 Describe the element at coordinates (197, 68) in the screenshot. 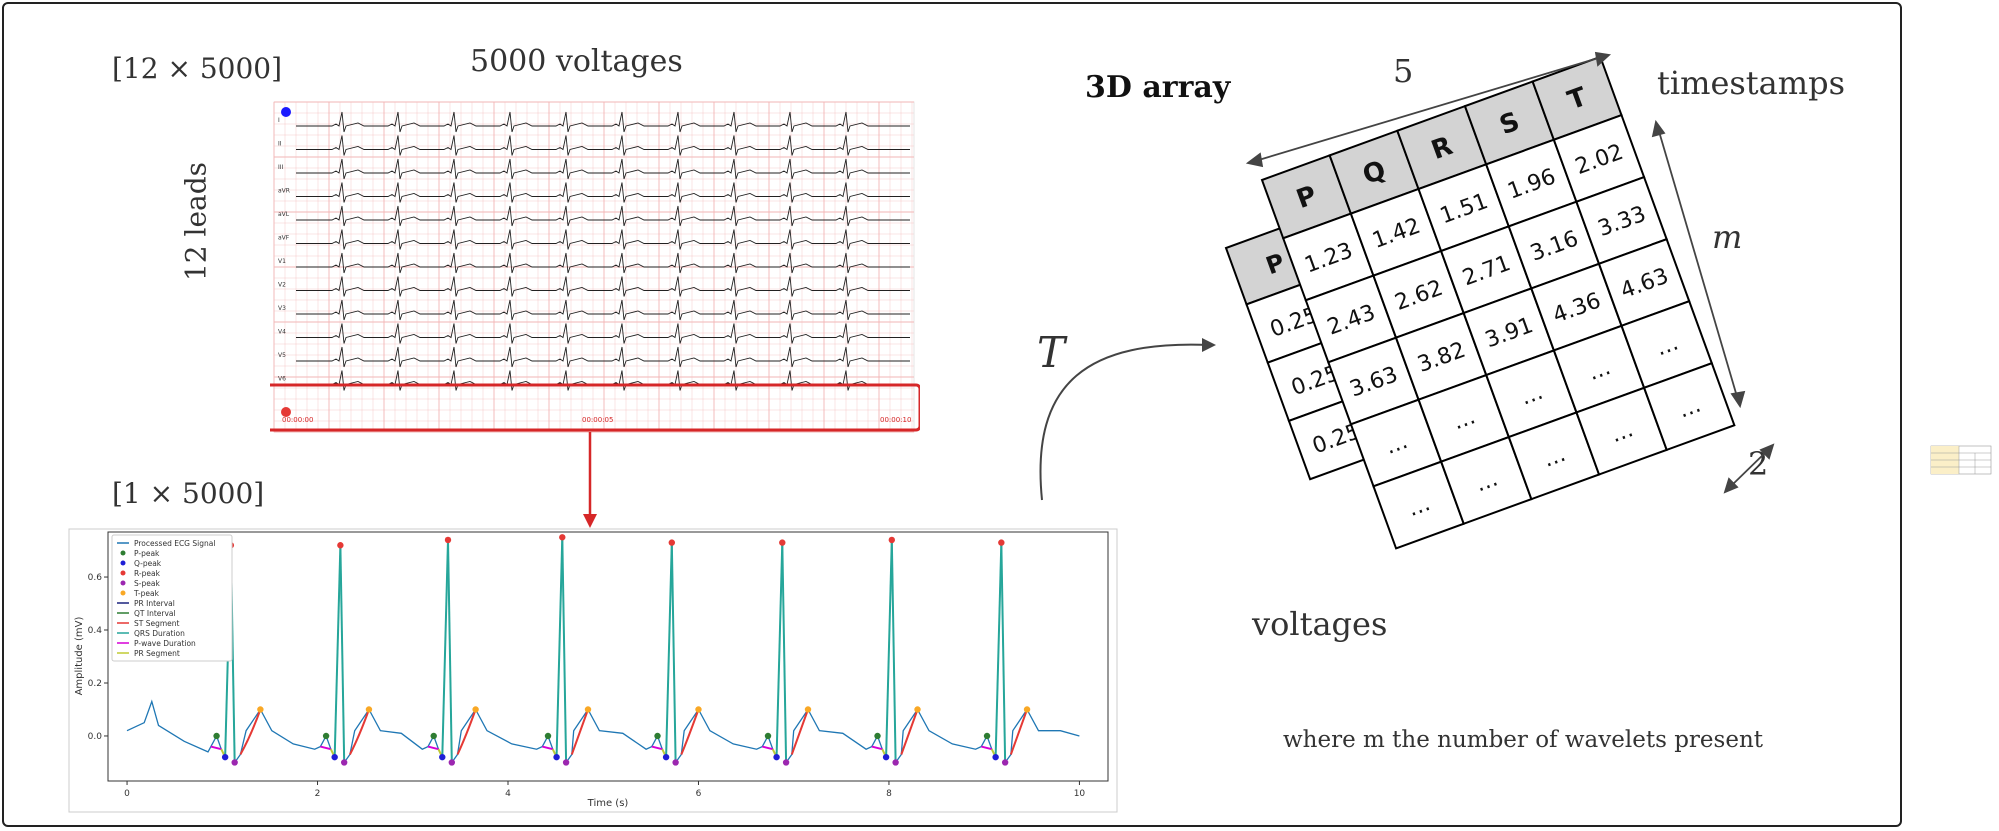

I see `dims-top-label: [12 × 5000]` at that location.